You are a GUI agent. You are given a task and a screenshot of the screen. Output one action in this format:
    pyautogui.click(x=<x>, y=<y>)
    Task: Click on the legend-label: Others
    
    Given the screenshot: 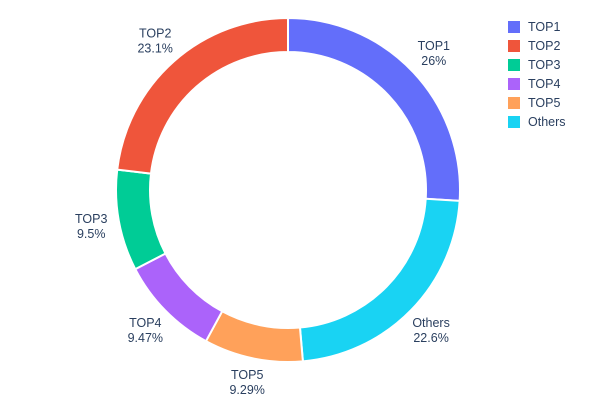 What is the action you would take?
    pyautogui.click(x=547, y=122)
    